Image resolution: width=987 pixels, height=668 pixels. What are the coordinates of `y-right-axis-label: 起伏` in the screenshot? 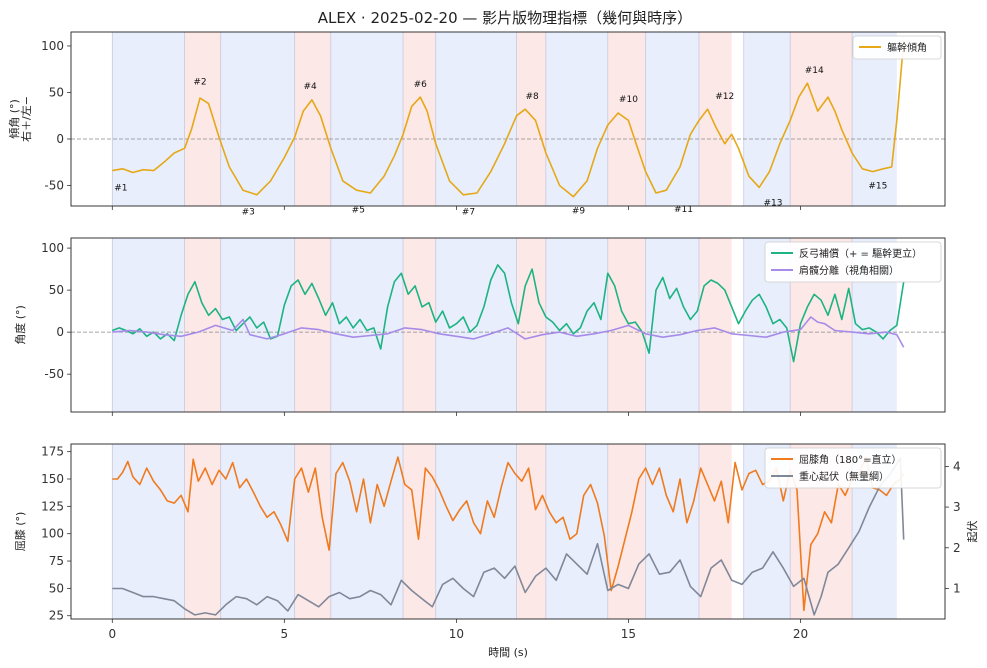 It's located at (972, 532).